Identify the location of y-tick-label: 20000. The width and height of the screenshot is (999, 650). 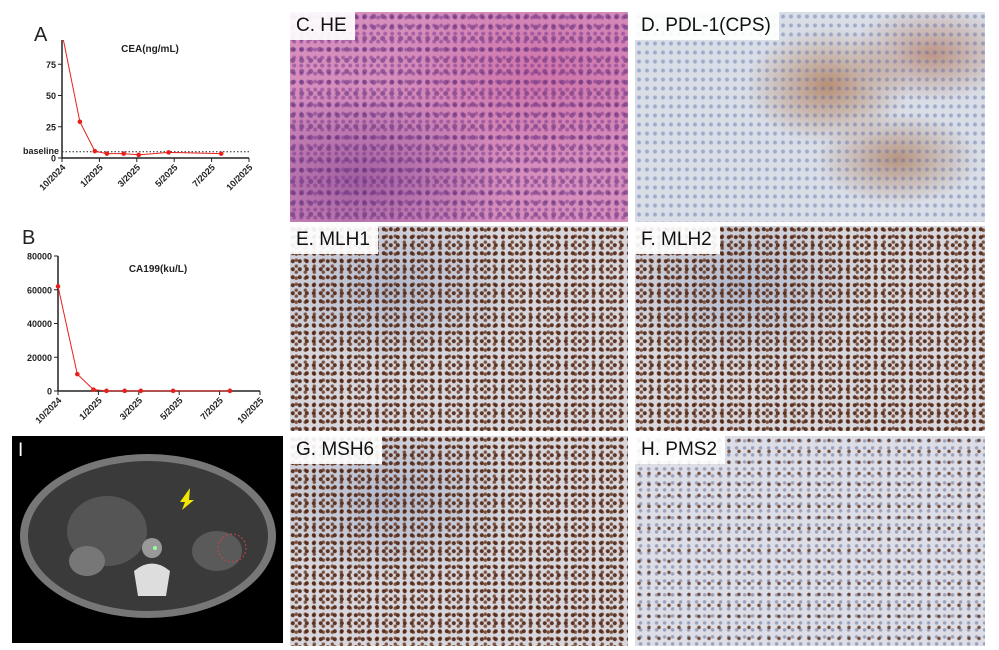
(39, 358).